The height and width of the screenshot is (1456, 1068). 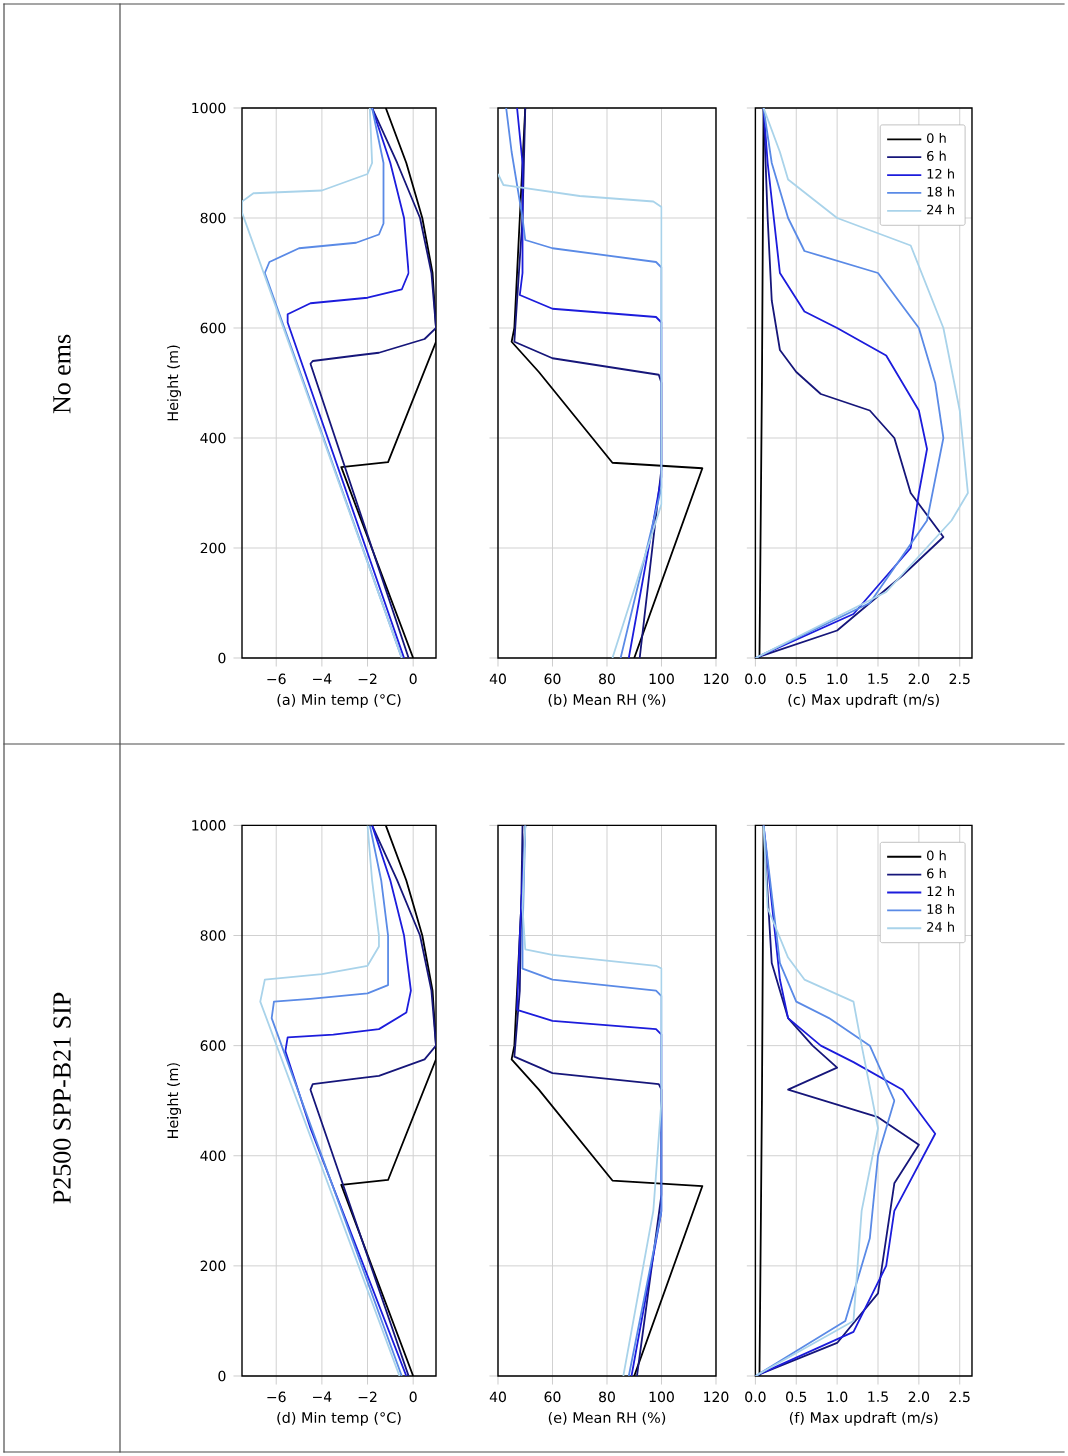 What do you see at coordinates (62, 1098) in the screenshot?
I see `text: P2500 SPP-B21 SIP` at bounding box center [62, 1098].